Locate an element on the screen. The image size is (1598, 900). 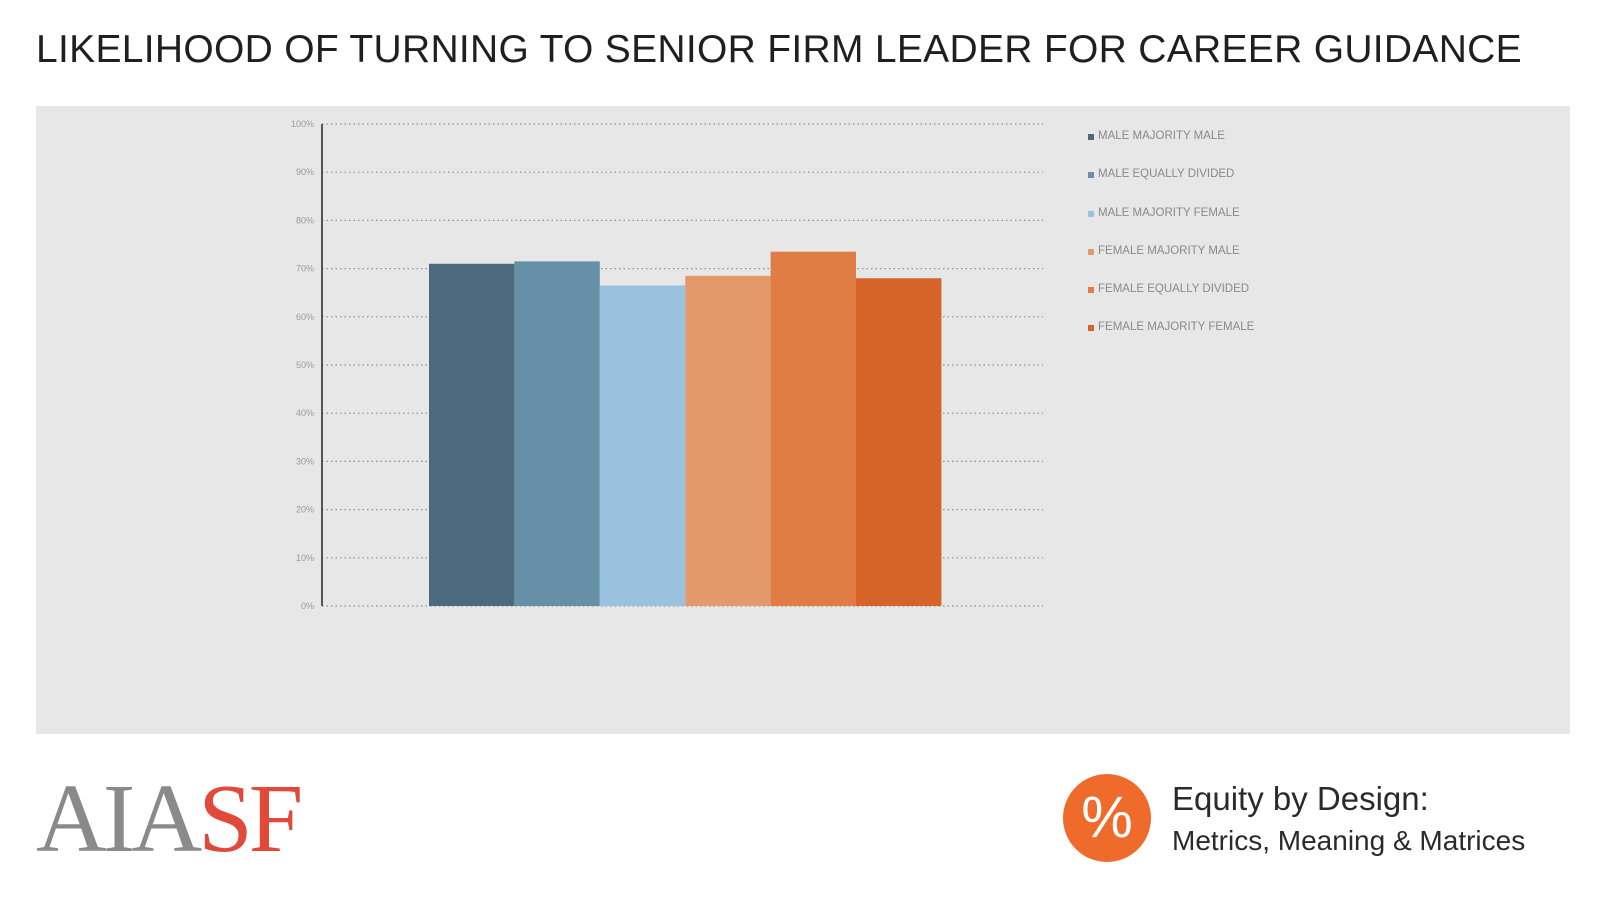
equity-by-design-subtitle: Metrics, Meaning & Matrices is located at coordinates (1349, 840).